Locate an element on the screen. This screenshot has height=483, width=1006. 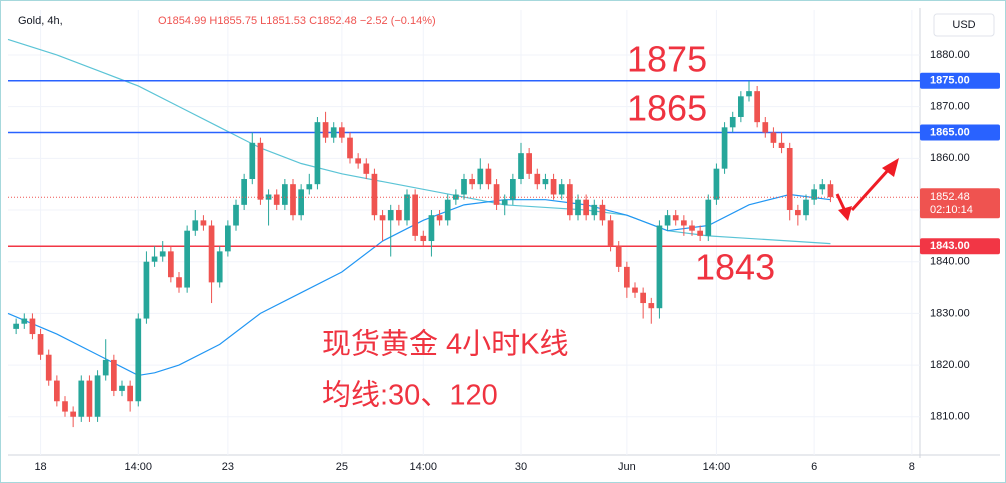
x-tick-label: 23 is located at coordinates (228, 467).